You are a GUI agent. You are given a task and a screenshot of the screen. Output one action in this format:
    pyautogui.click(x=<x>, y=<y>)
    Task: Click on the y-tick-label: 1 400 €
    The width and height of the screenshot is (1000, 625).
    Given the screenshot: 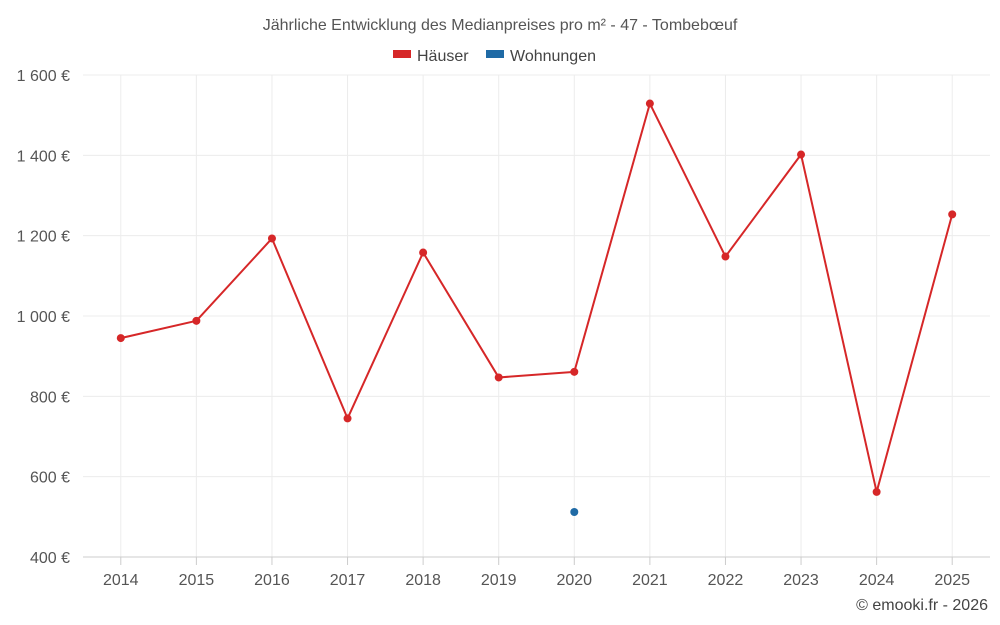 What is the action you would take?
    pyautogui.click(x=43, y=156)
    